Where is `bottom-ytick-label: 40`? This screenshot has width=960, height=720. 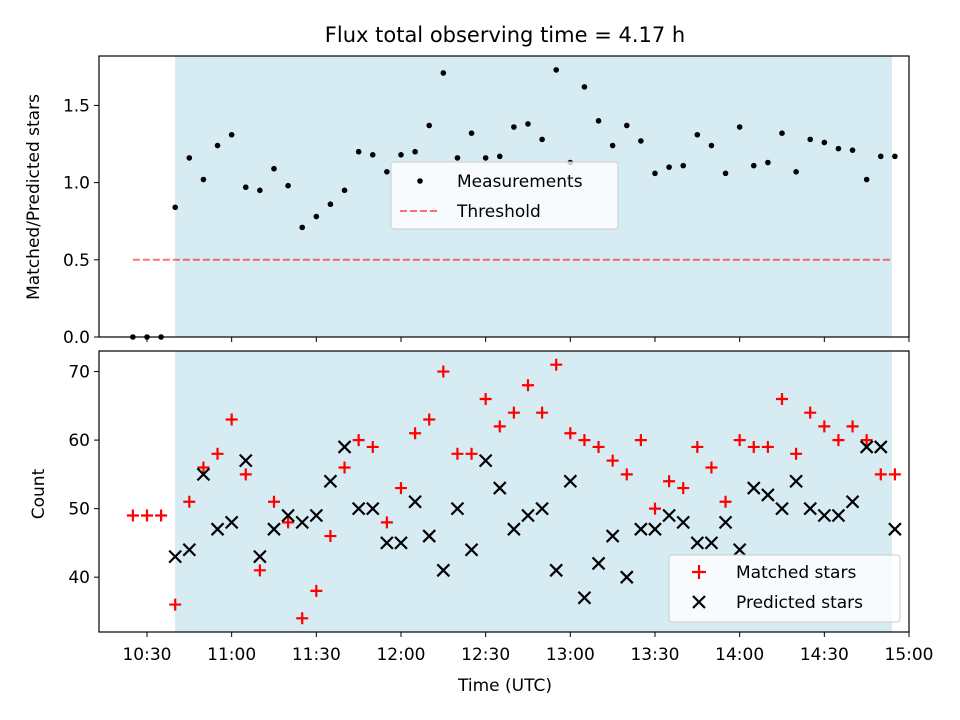 bottom-ytick-label: 40 is located at coordinates (79, 578).